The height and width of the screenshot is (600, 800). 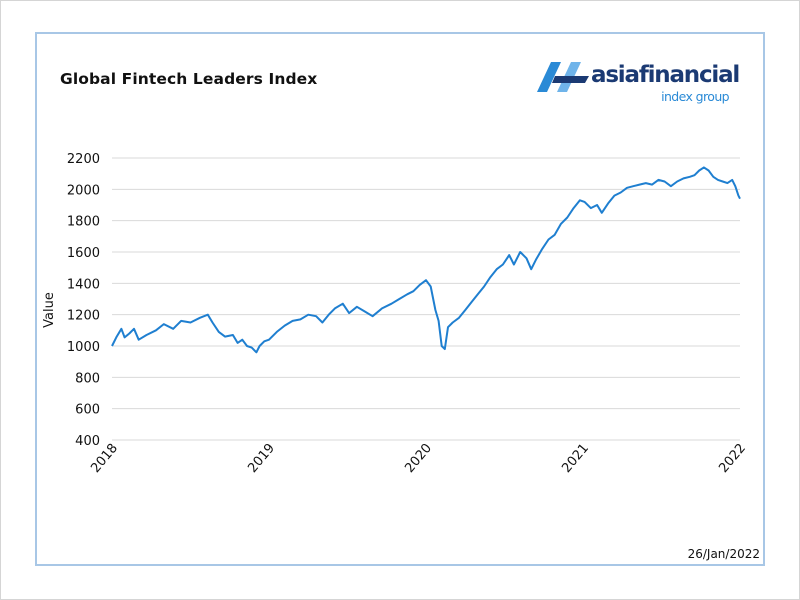 I want to click on x-tick-2022: 2022, so click(x=732, y=458).